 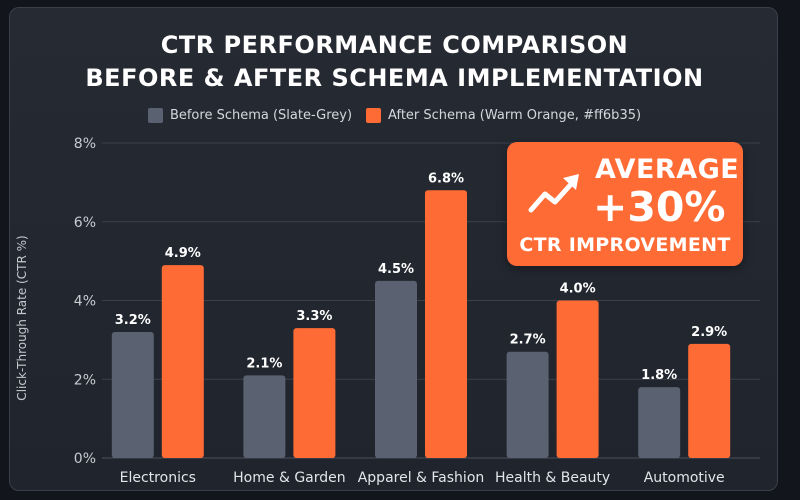 What do you see at coordinates (709, 332) in the screenshot?
I see `data-label-after: 2.9%` at bounding box center [709, 332].